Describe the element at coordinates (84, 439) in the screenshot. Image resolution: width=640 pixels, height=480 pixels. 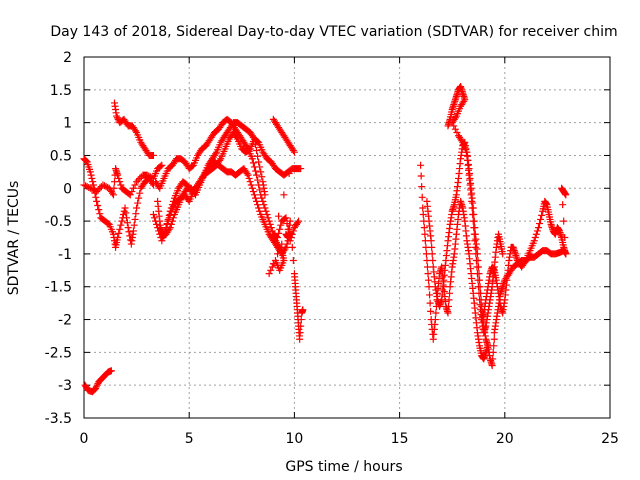
I see `x-tick-label: 0` at that location.